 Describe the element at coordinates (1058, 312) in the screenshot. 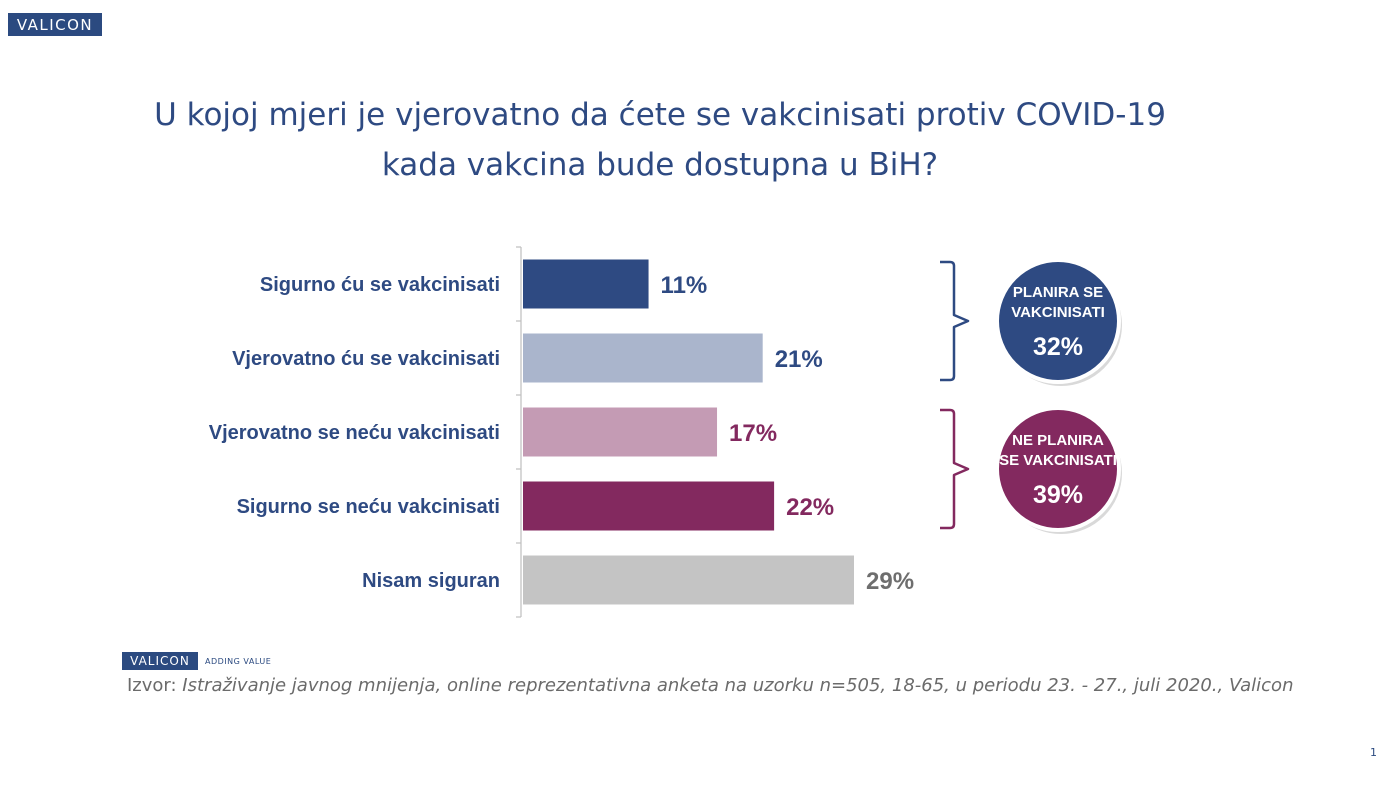

I see `group-label-line-2: VAKCINISATI` at that location.